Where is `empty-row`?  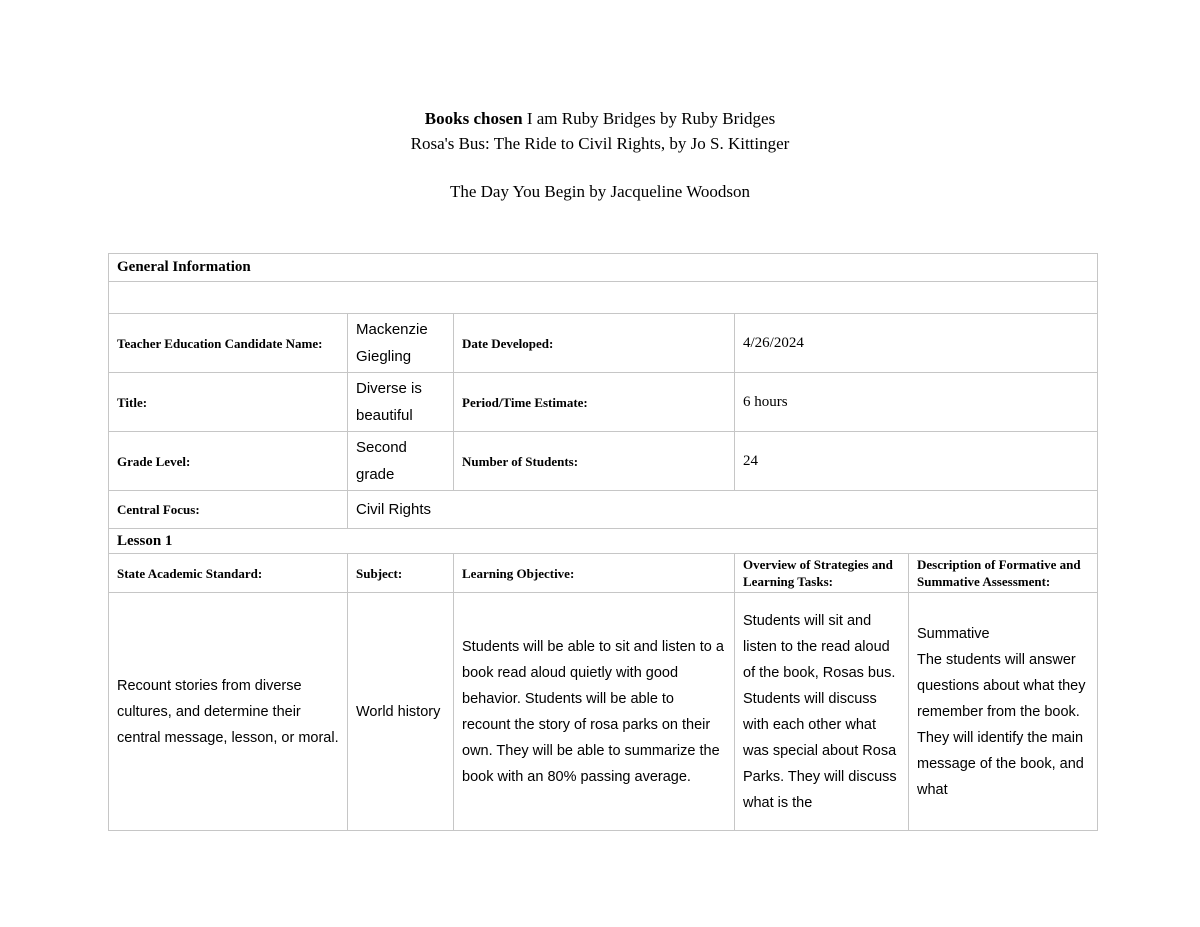 empty-row is located at coordinates (603, 297).